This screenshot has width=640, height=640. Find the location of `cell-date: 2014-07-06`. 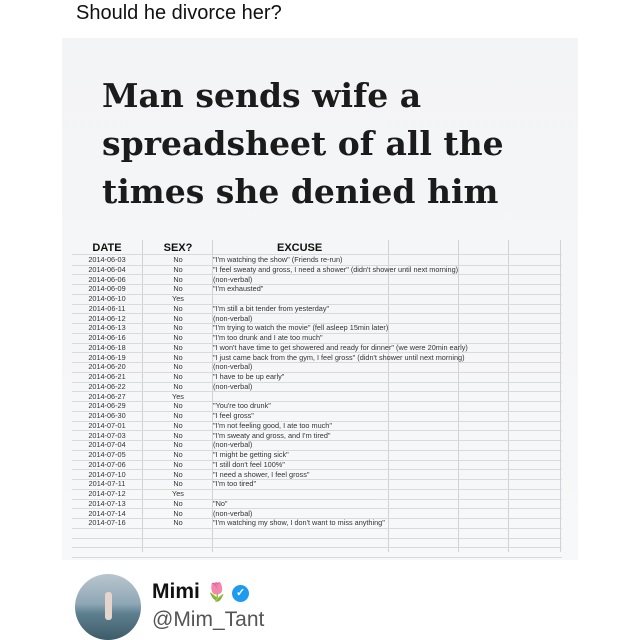

cell-date: 2014-07-06 is located at coordinates (107, 464).